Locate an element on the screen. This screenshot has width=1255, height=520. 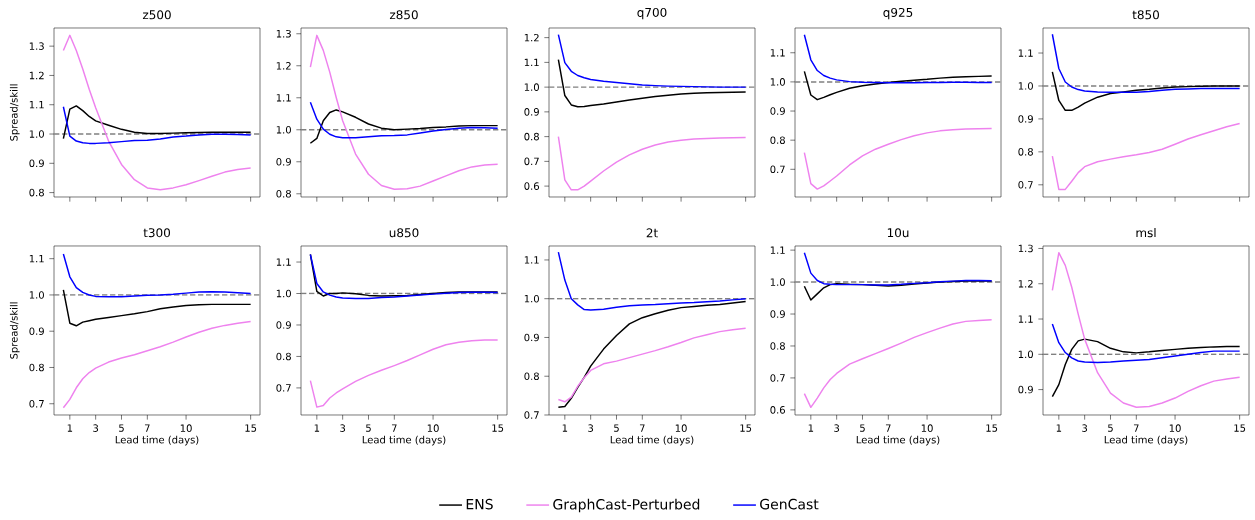
chart-title: 10u is located at coordinates (898, 233).